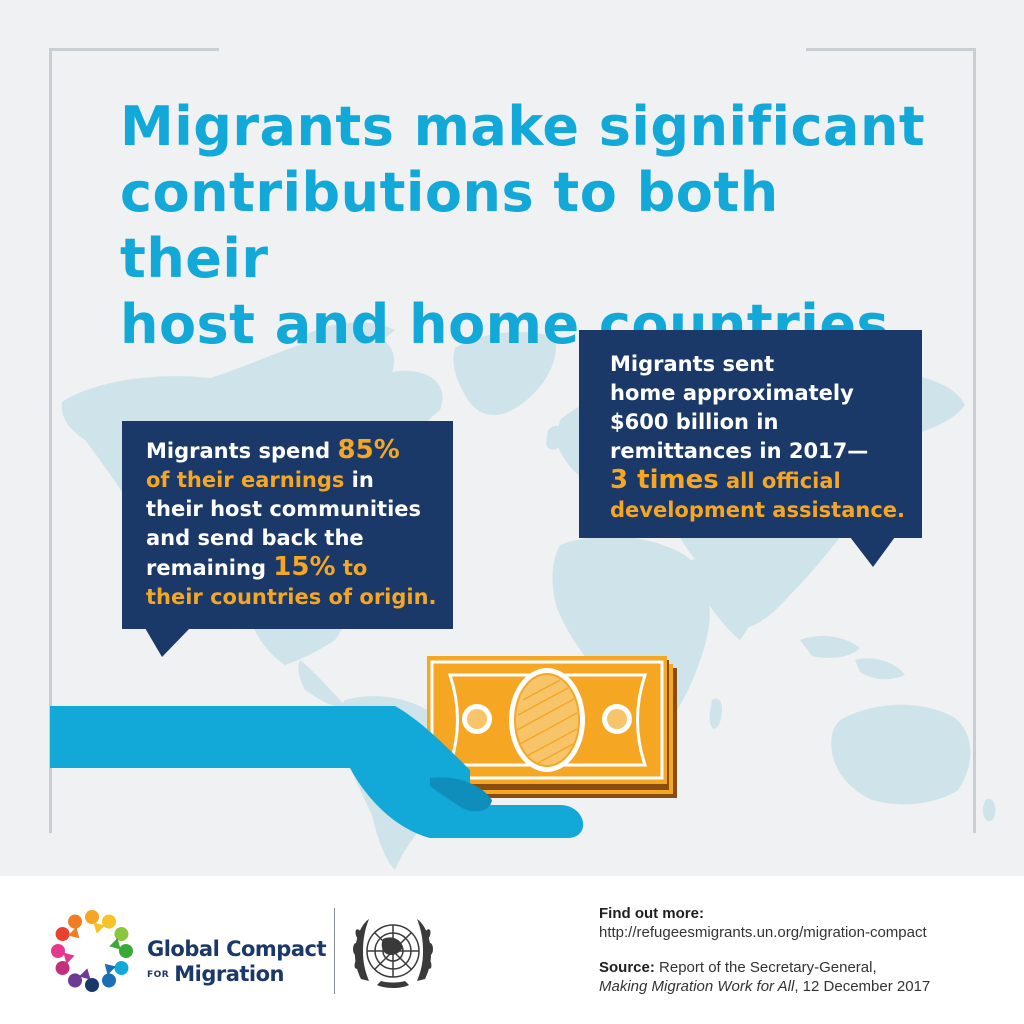  What do you see at coordinates (334, 951) in the screenshot?
I see `footer-divider` at bounding box center [334, 951].